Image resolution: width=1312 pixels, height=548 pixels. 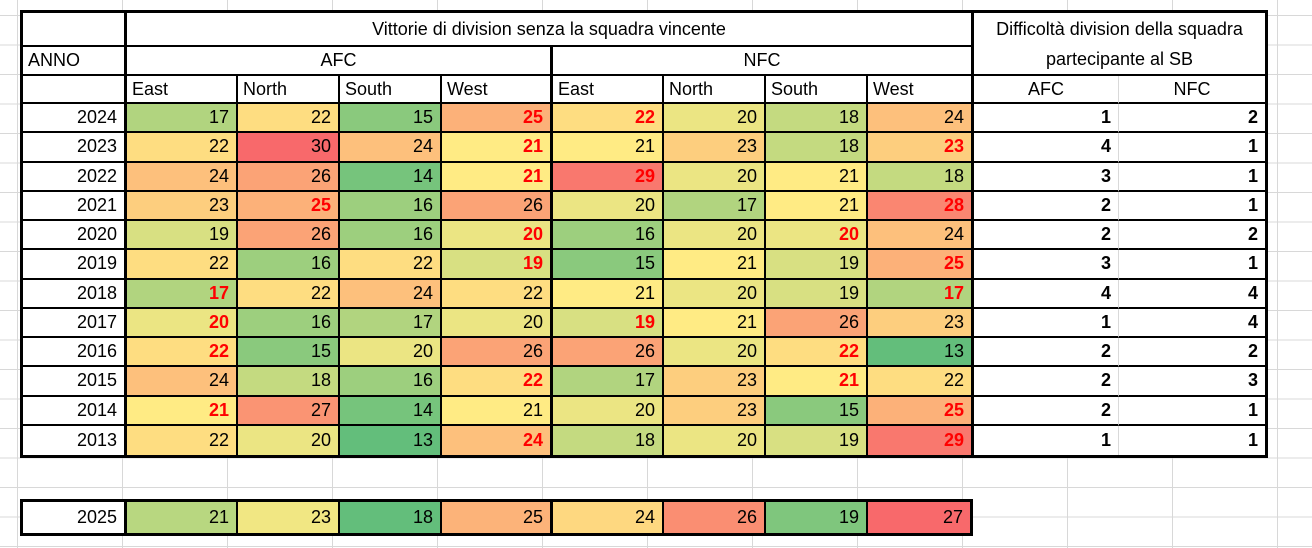 What do you see at coordinates (391, 90) in the screenshot?
I see `afc-south-header: South` at bounding box center [391, 90].